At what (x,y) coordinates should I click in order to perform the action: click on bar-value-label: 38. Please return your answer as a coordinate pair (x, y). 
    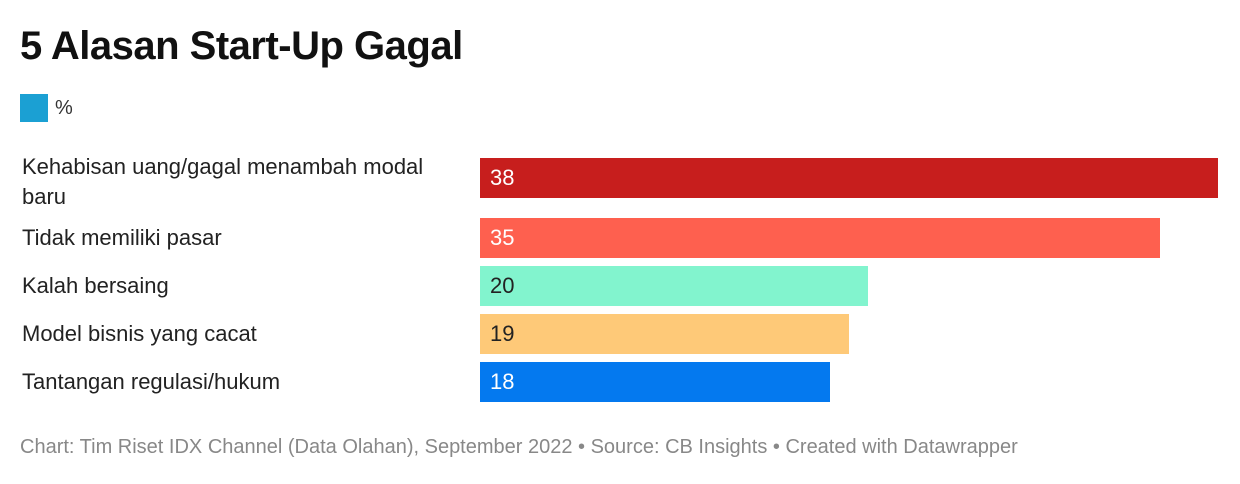
    Looking at the image, I should click on (502, 177).